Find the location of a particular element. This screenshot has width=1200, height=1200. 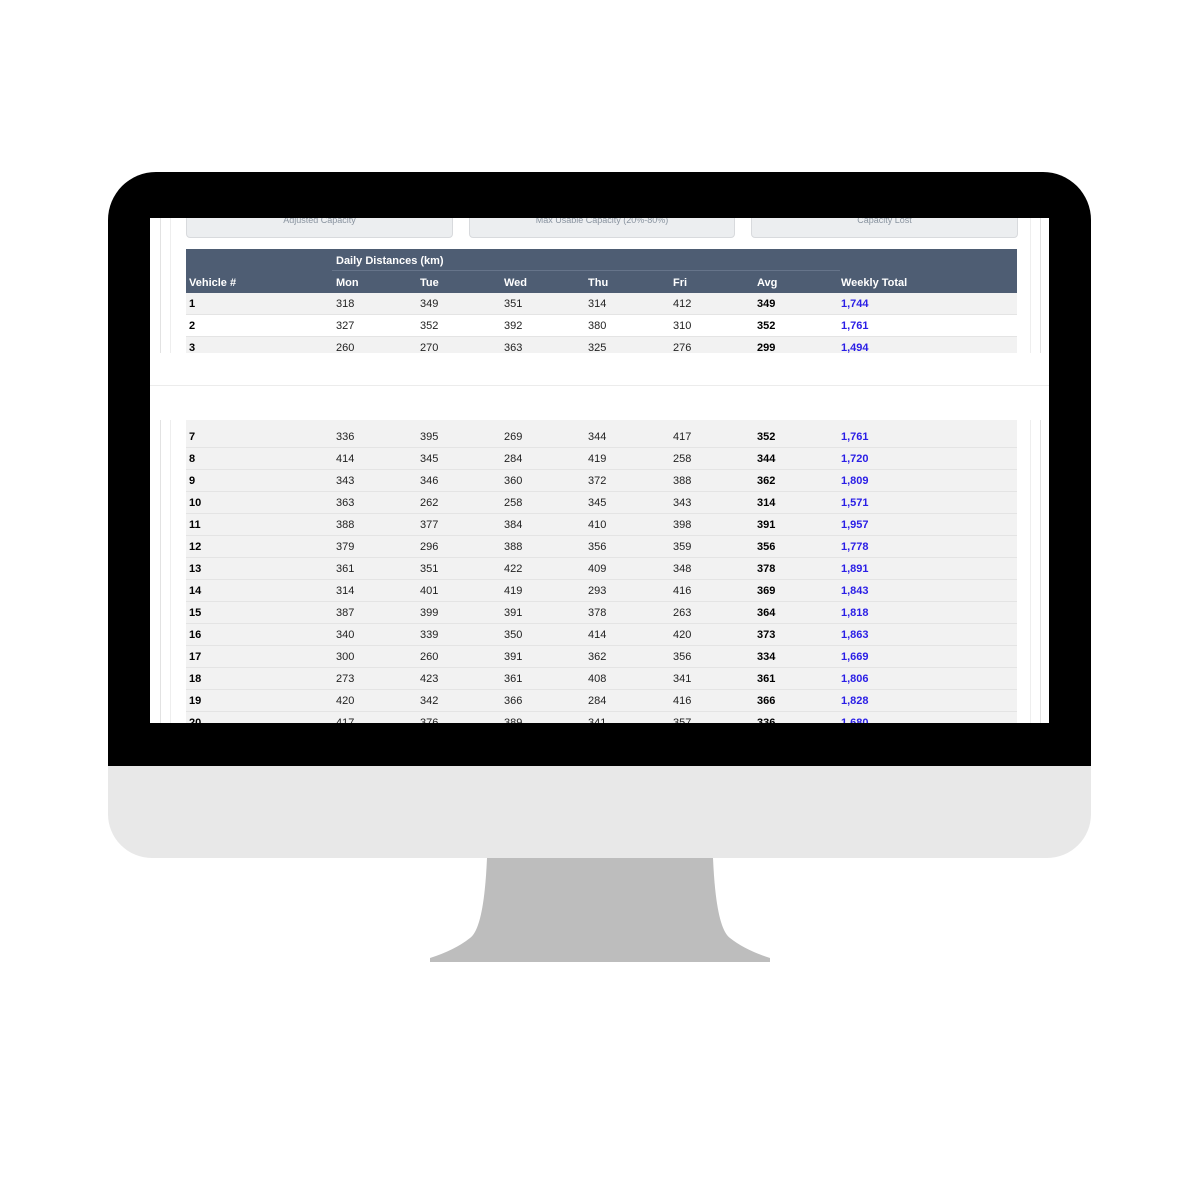

wed-cell: 258 is located at coordinates (513, 503).